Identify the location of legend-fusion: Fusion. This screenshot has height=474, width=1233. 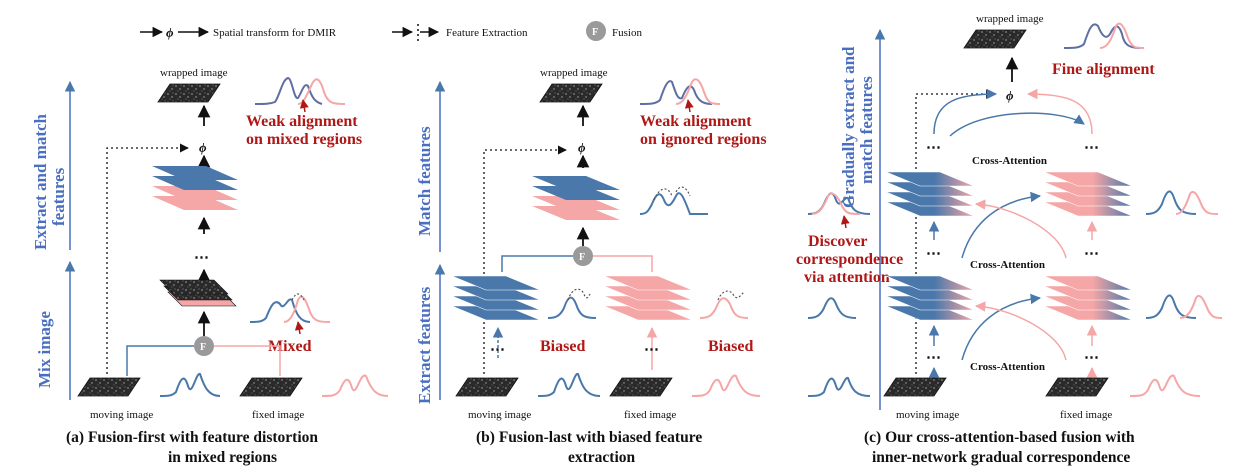
(627, 33).